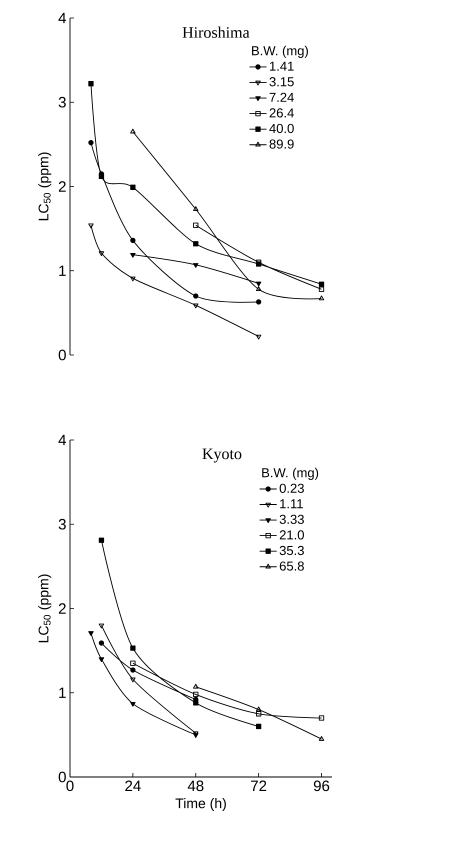 The image size is (475, 842). What do you see at coordinates (196, 786) in the screenshot?
I see `x-tick-label: 48` at bounding box center [196, 786].